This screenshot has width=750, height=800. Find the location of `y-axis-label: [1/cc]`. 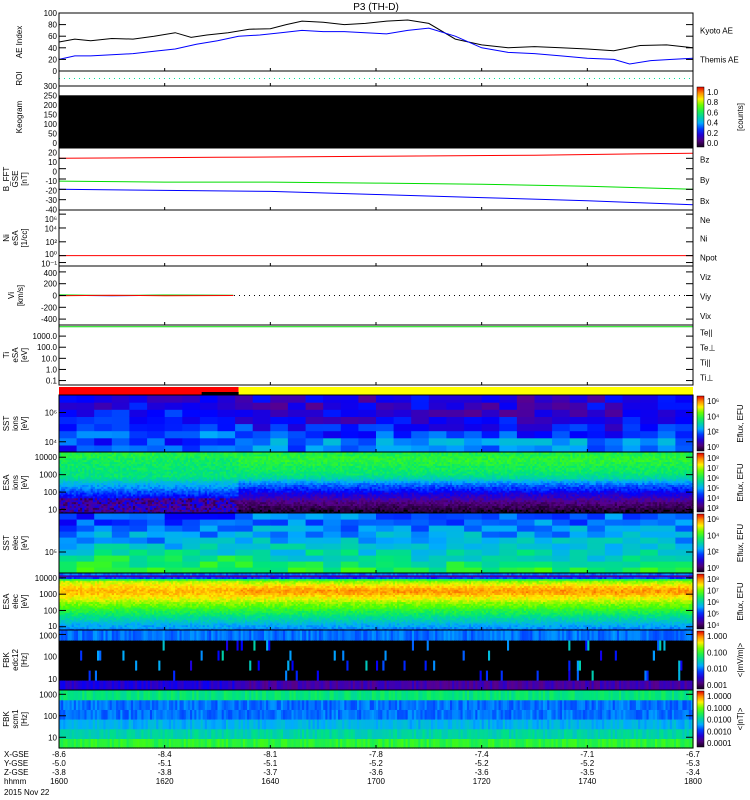

y-axis-label: [1/cc] is located at coordinates (24, 237).